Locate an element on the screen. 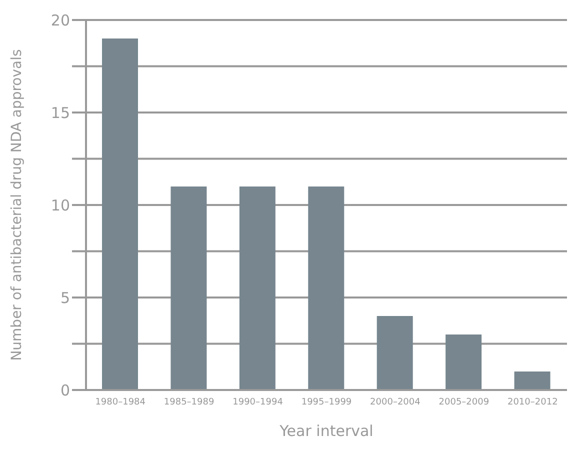  x-tick-label: 2000–2004 is located at coordinates (395, 402).